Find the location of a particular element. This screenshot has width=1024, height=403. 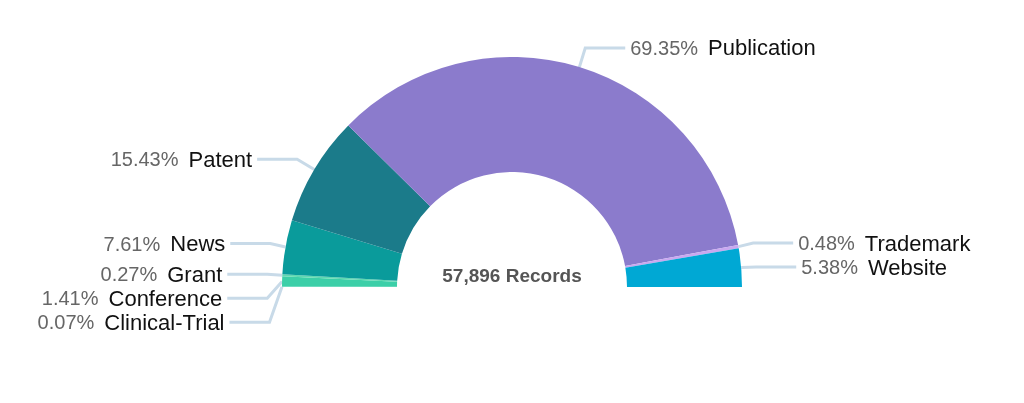

slice-label: Trademark is located at coordinates (918, 243).